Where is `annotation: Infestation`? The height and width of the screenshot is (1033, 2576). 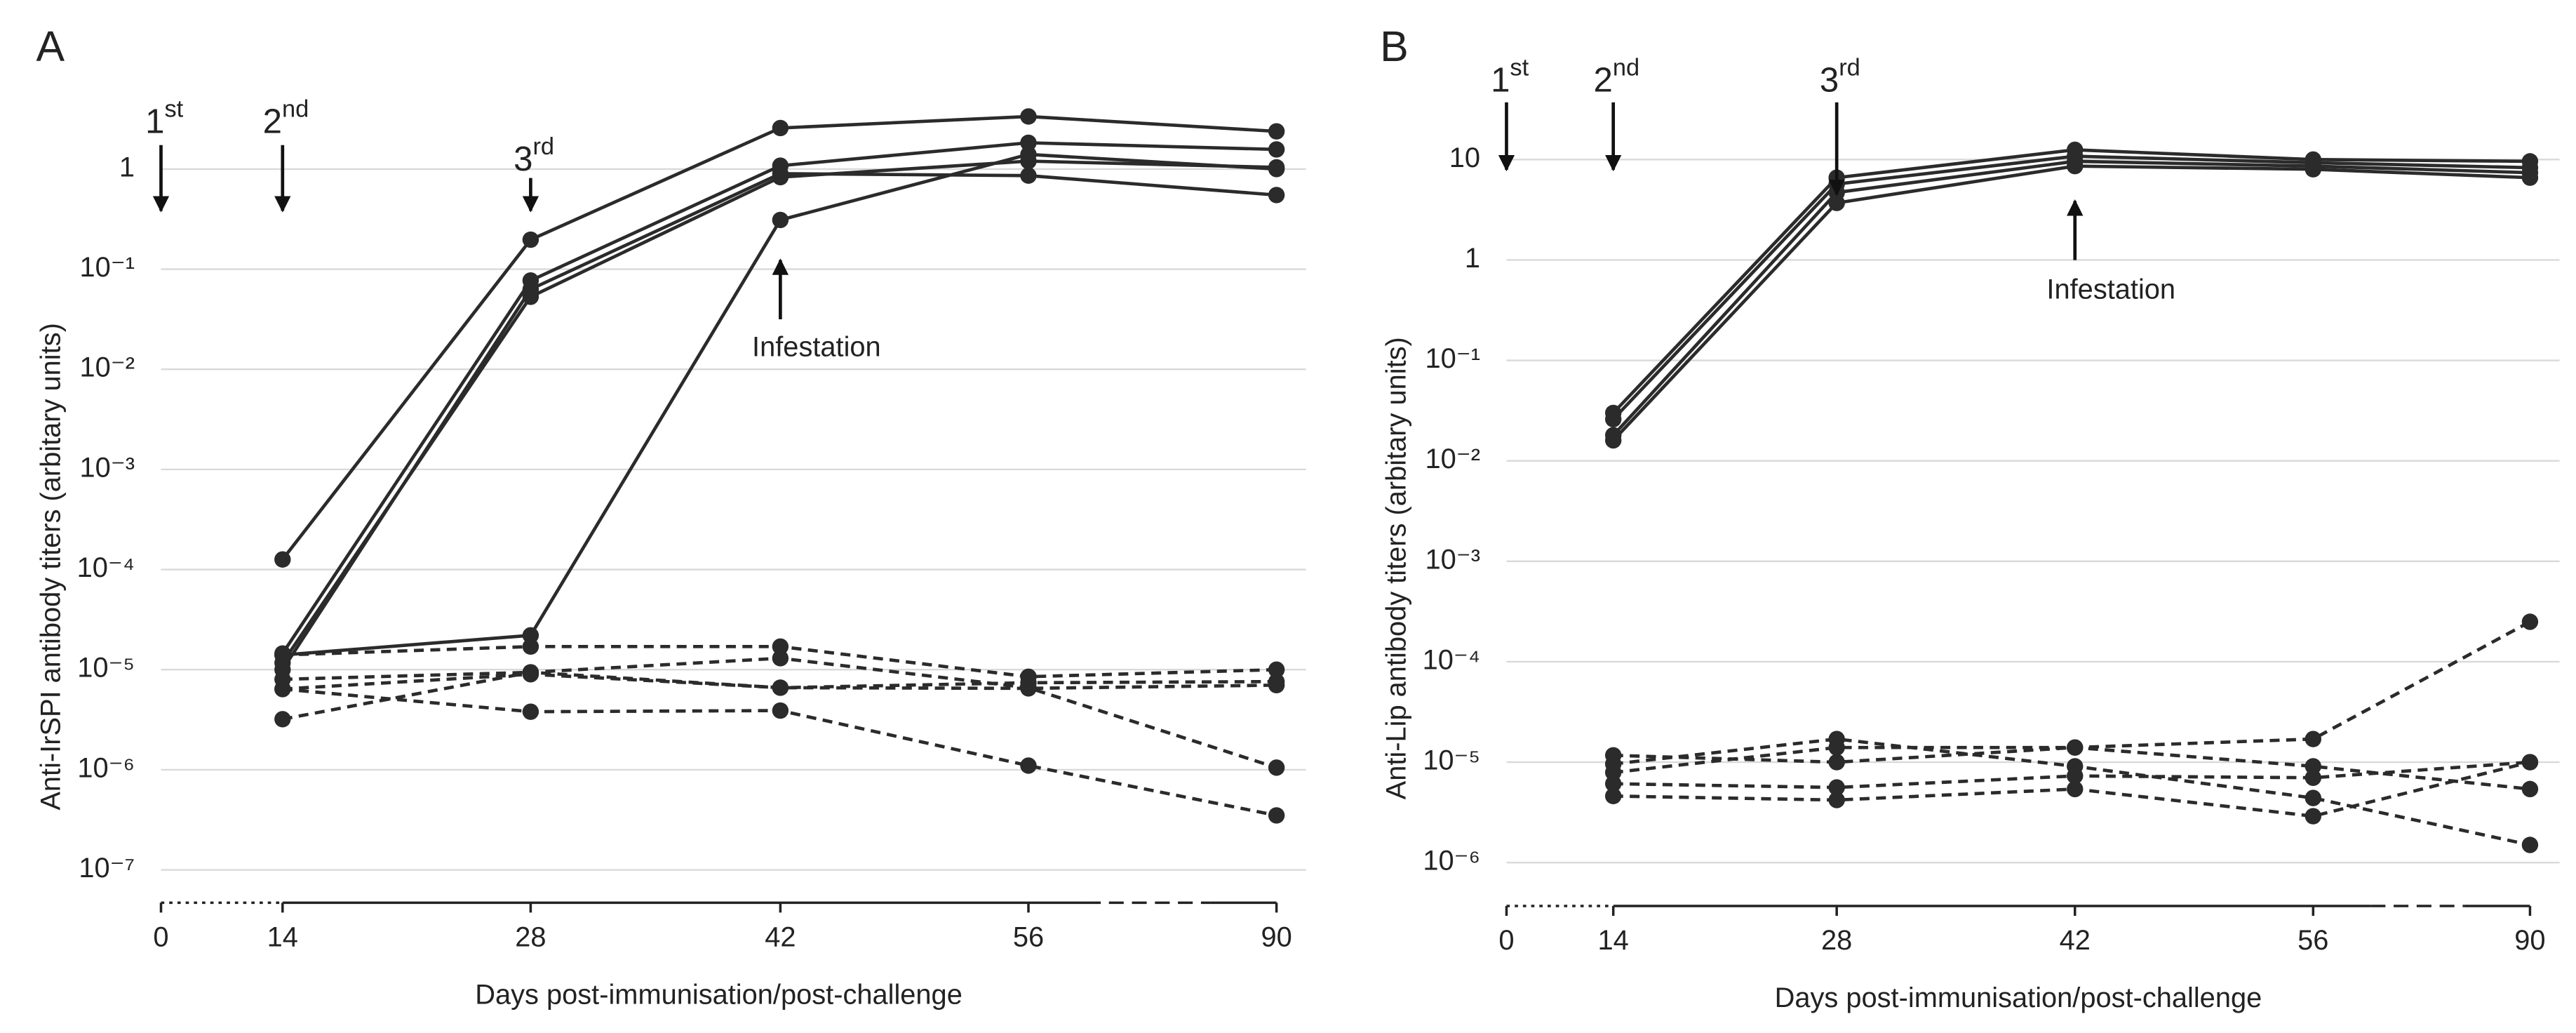 annotation: Infestation is located at coordinates (816, 347).